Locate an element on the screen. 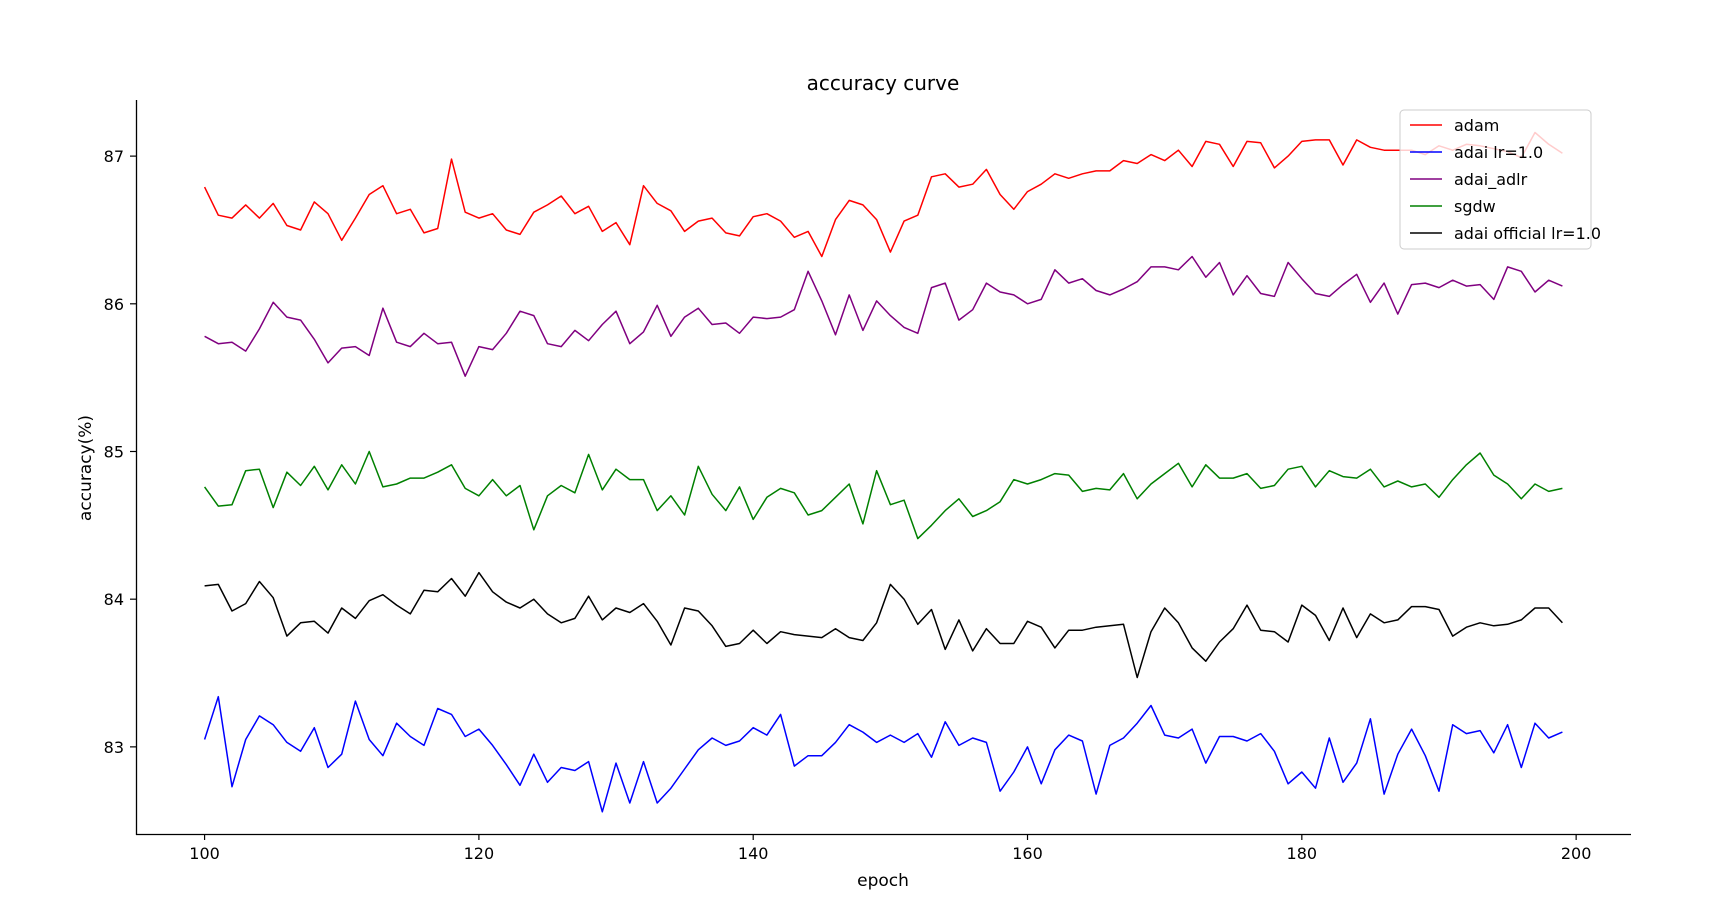  x-axis-label: epoch is located at coordinates (883, 881).